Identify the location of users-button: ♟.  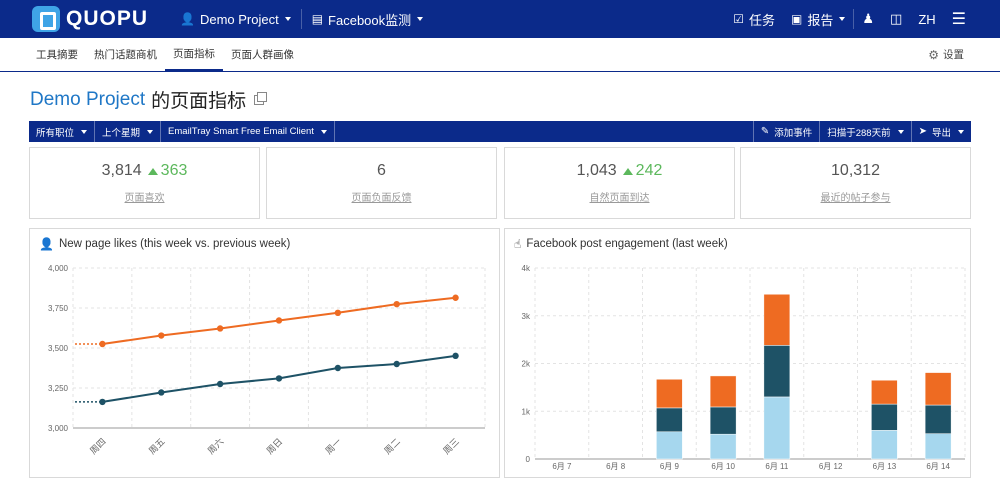
(868, 19).